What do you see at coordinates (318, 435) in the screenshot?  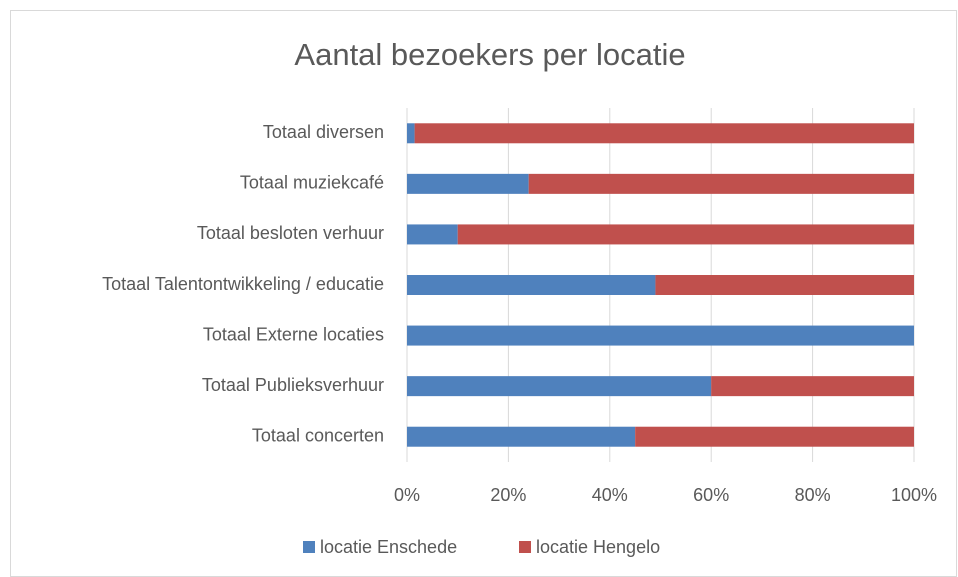 I see `y-tick-label: Totaal concerten` at bounding box center [318, 435].